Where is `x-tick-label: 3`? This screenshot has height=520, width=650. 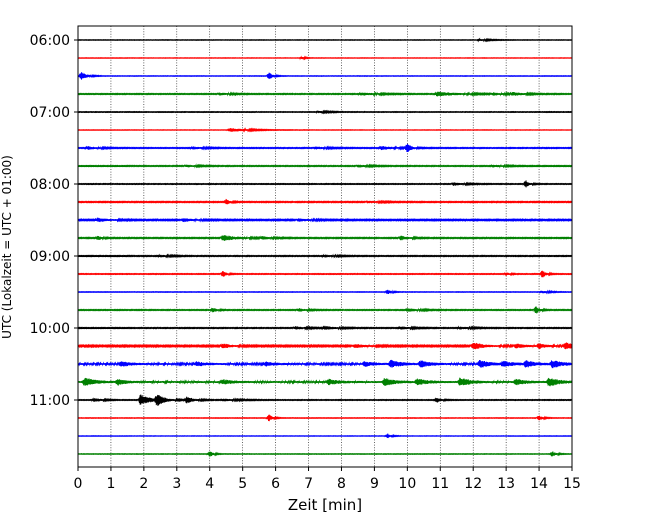
x-tick-label: 3 is located at coordinates (176, 484).